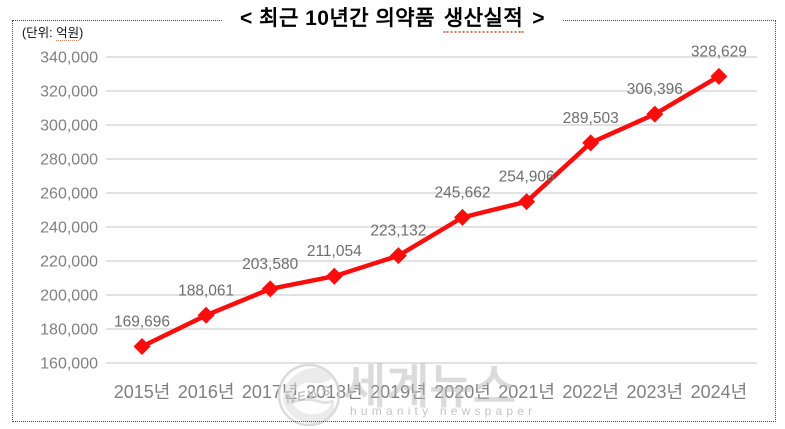  I want to click on x-axis-tick-label: 2020년, so click(462, 392).